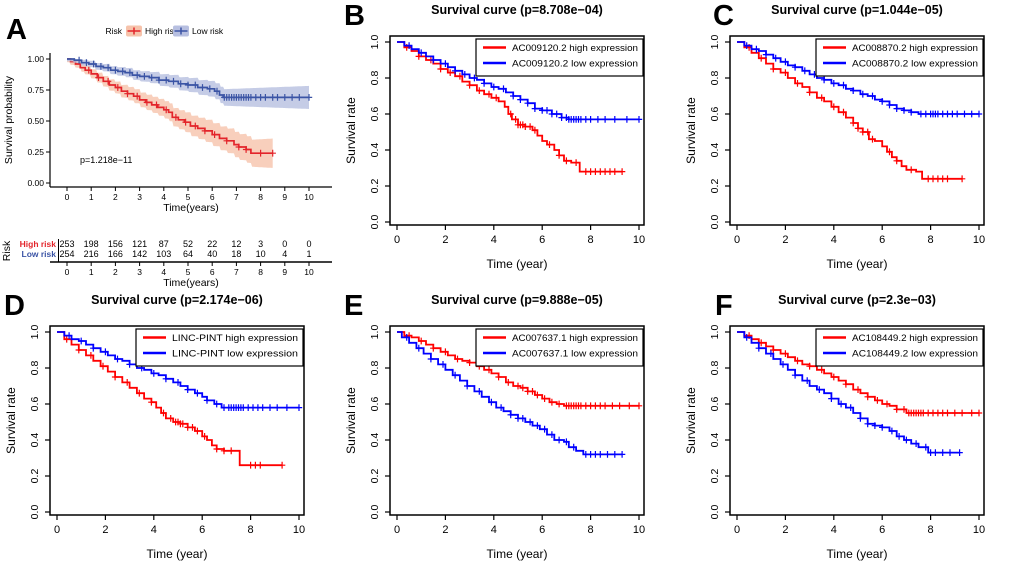 The height and width of the screenshot is (574, 1020). What do you see at coordinates (715, 222) in the screenshot?
I see `y-tick-label: 0.0` at bounding box center [715, 222].